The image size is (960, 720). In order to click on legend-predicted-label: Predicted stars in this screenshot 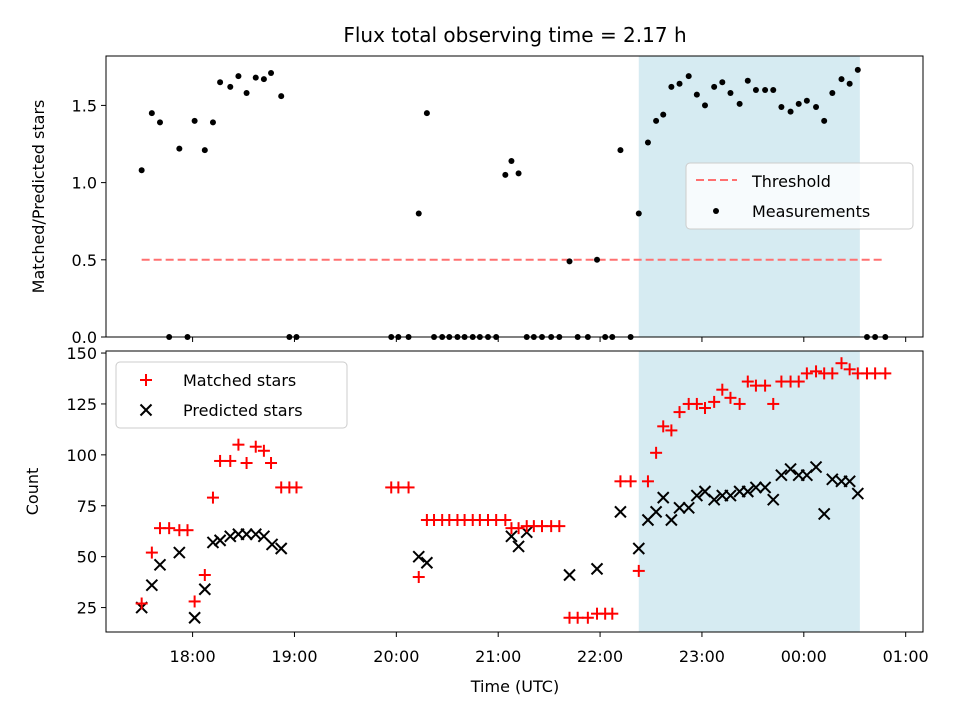, I will do `click(243, 410)`.